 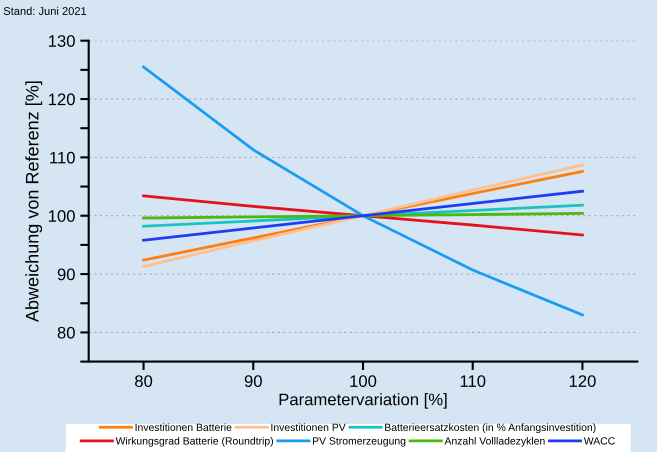 What do you see at coordinates (599, 441) in the screenshot?
I see `legend-label: WACC` at bounding box center [599, 441].